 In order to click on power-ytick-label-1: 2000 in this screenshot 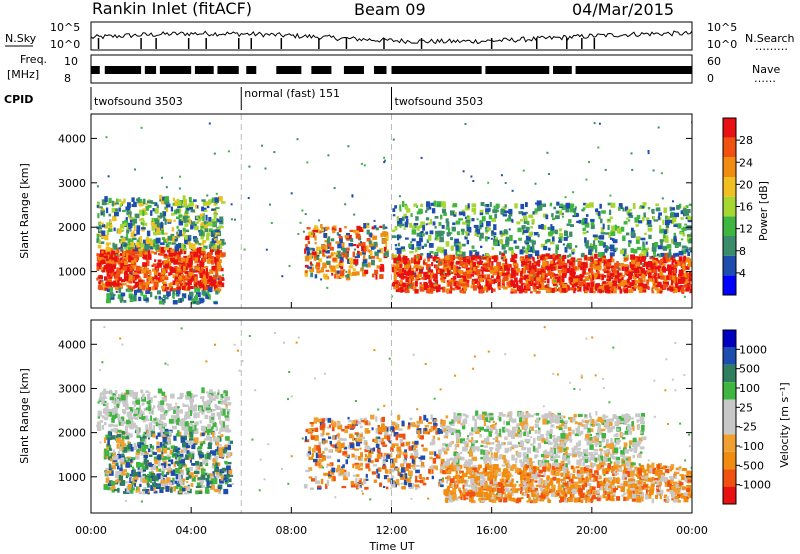, I will do `click(72, 227)`.